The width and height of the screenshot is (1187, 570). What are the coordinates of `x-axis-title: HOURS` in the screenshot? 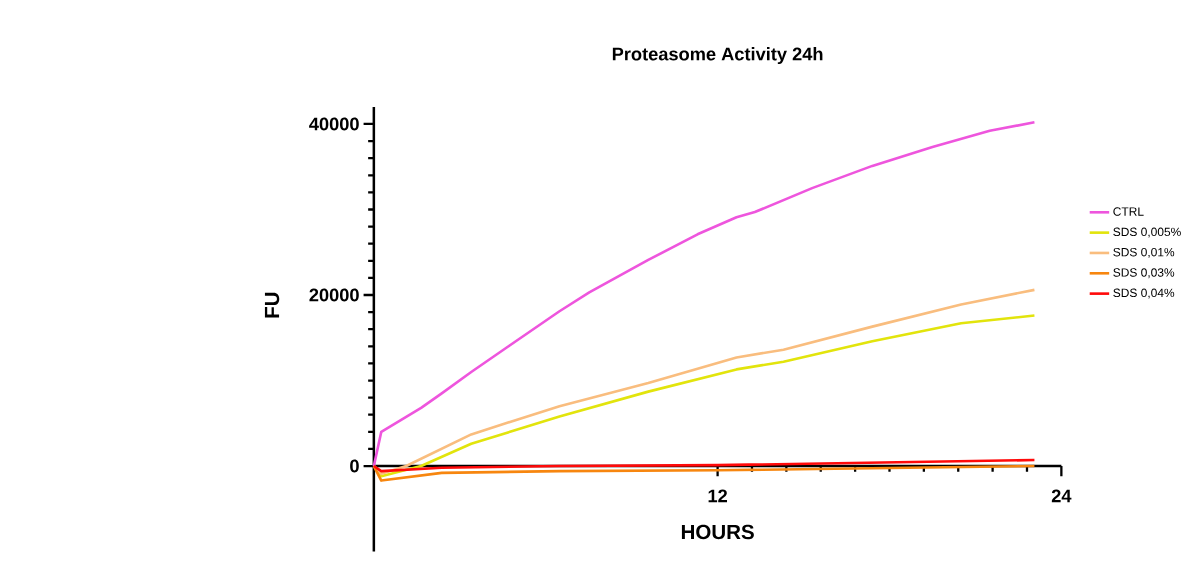 It's located at (717, 532).